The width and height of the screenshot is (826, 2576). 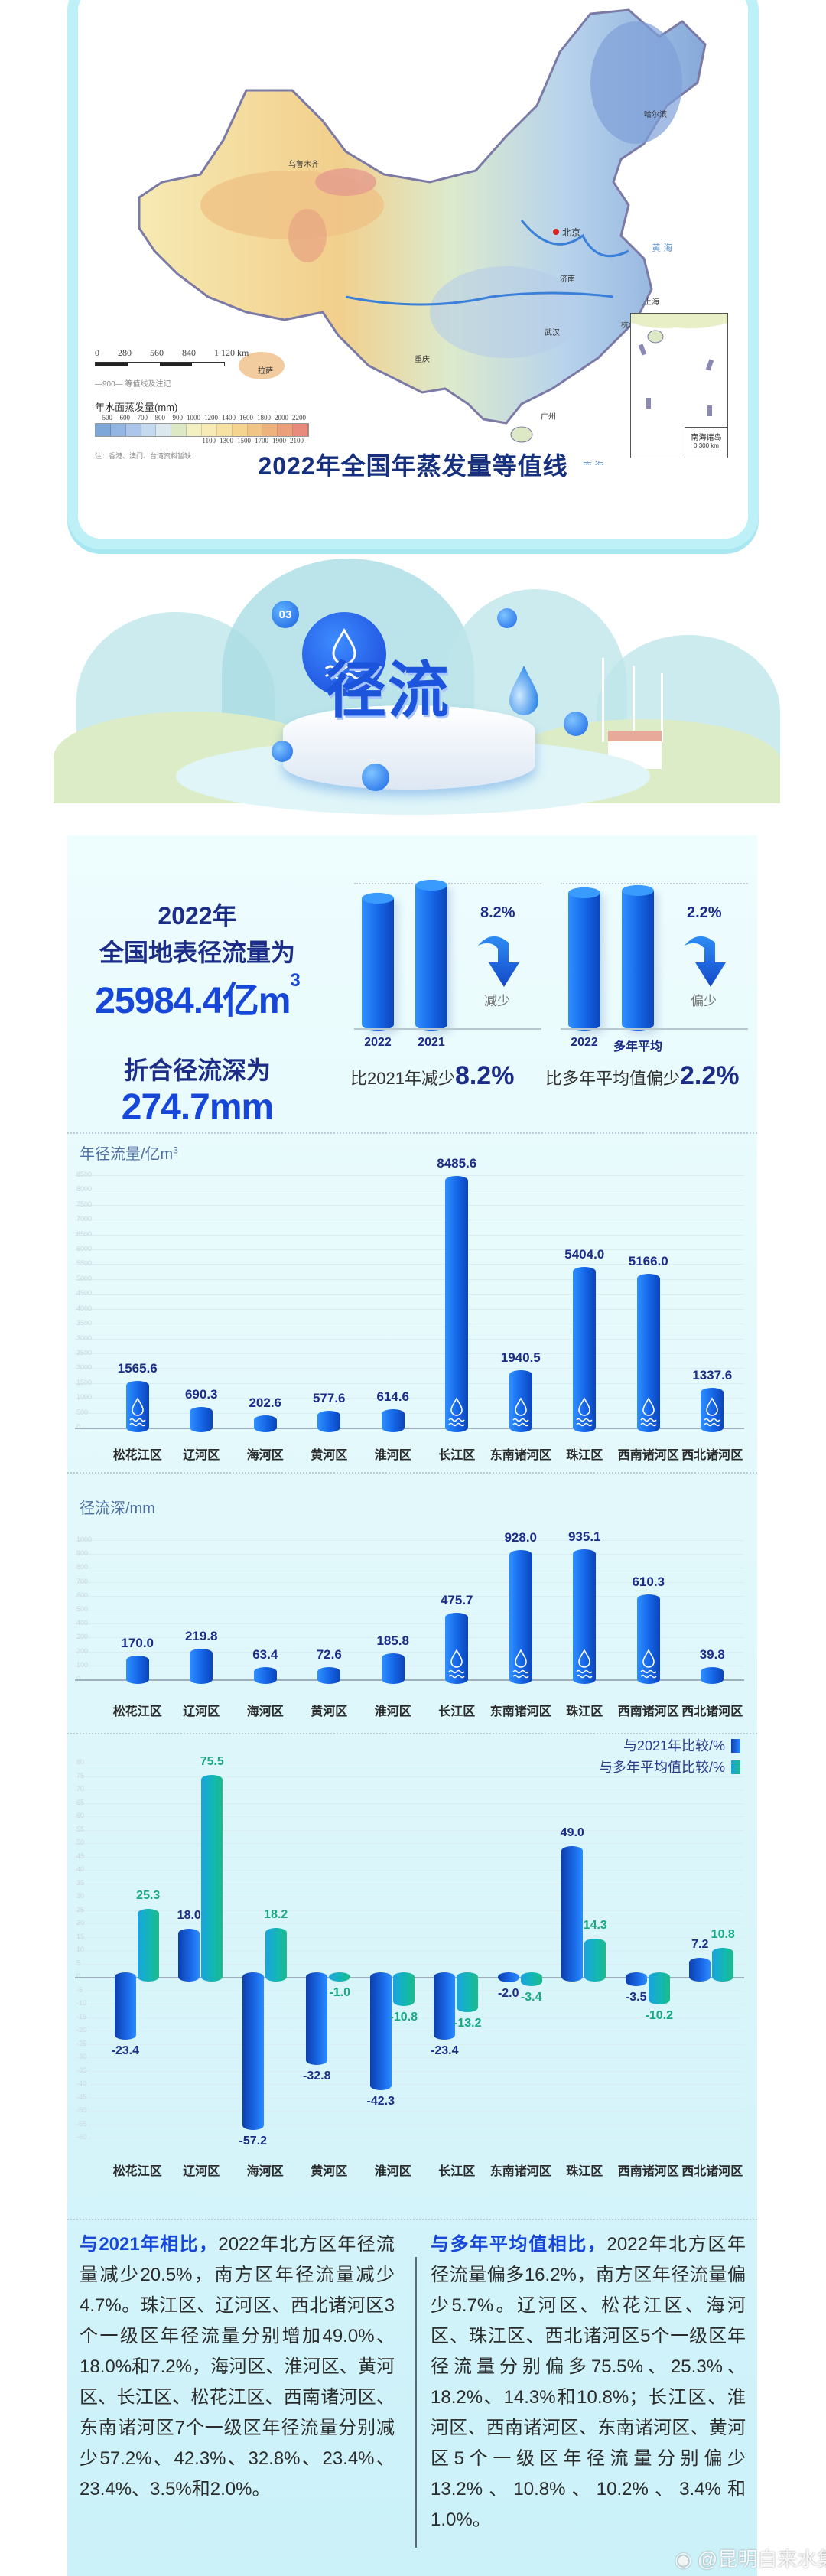 I want to click on y-tick-label: 15, so click(x=80, y=1936).